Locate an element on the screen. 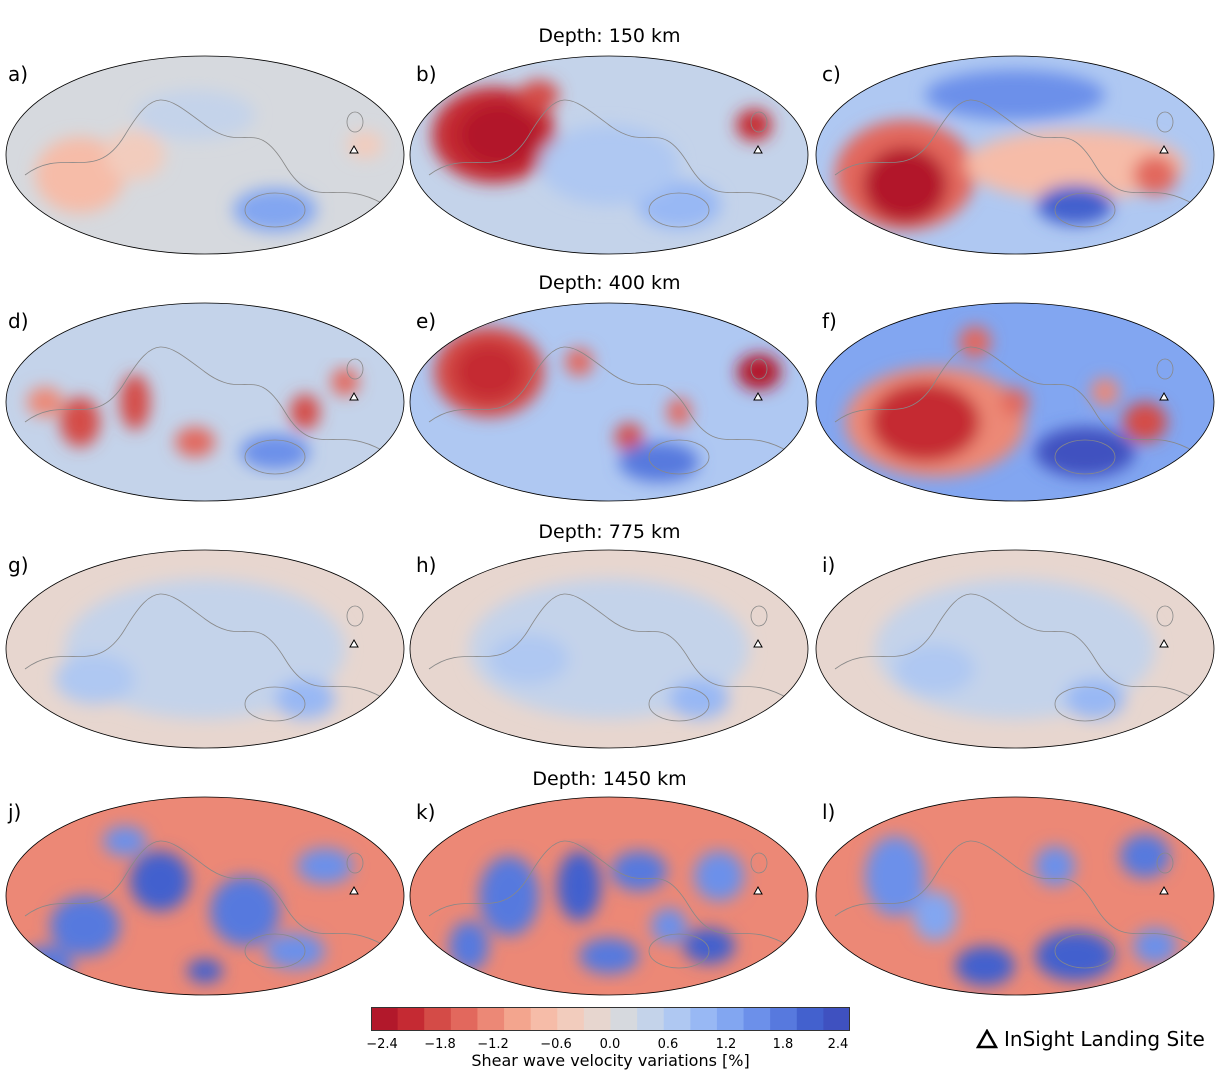 Image resolution: width=1219 pixels, height=1080 pixels. legend-label: InSight Landing Site is located at coordinates (1104, 1039).